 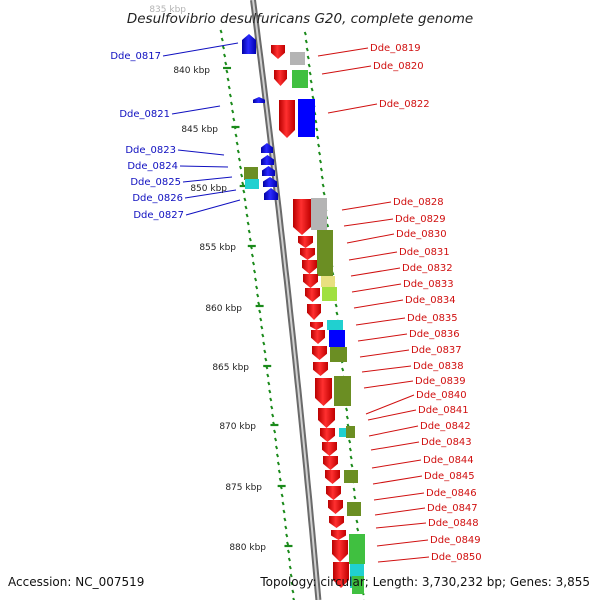 What do you see at coordinates (421, 234) in the screenshot?
I see `gene-label: Dde_0830` at bounding box center [421, 234].